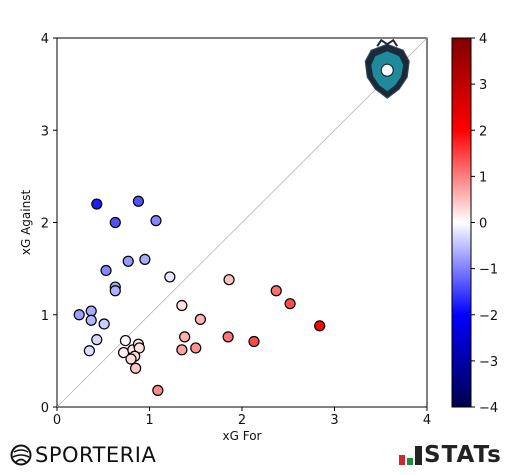  What do you see at coordinates (387, 42) in the screenshot?
I see `crest-crown` at bounding box center [387, 42].